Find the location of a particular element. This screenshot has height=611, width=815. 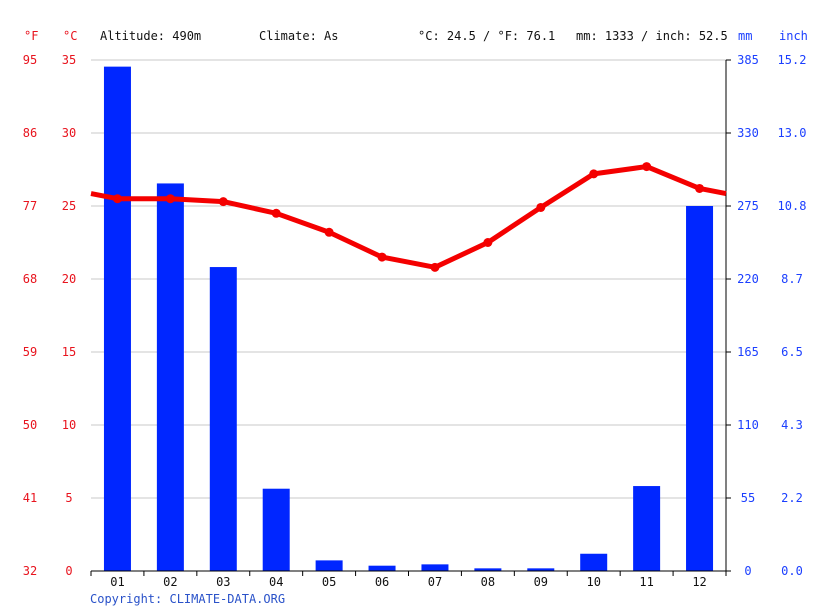

celsius-tick-label: 20 is located at coordinates (69, 279).